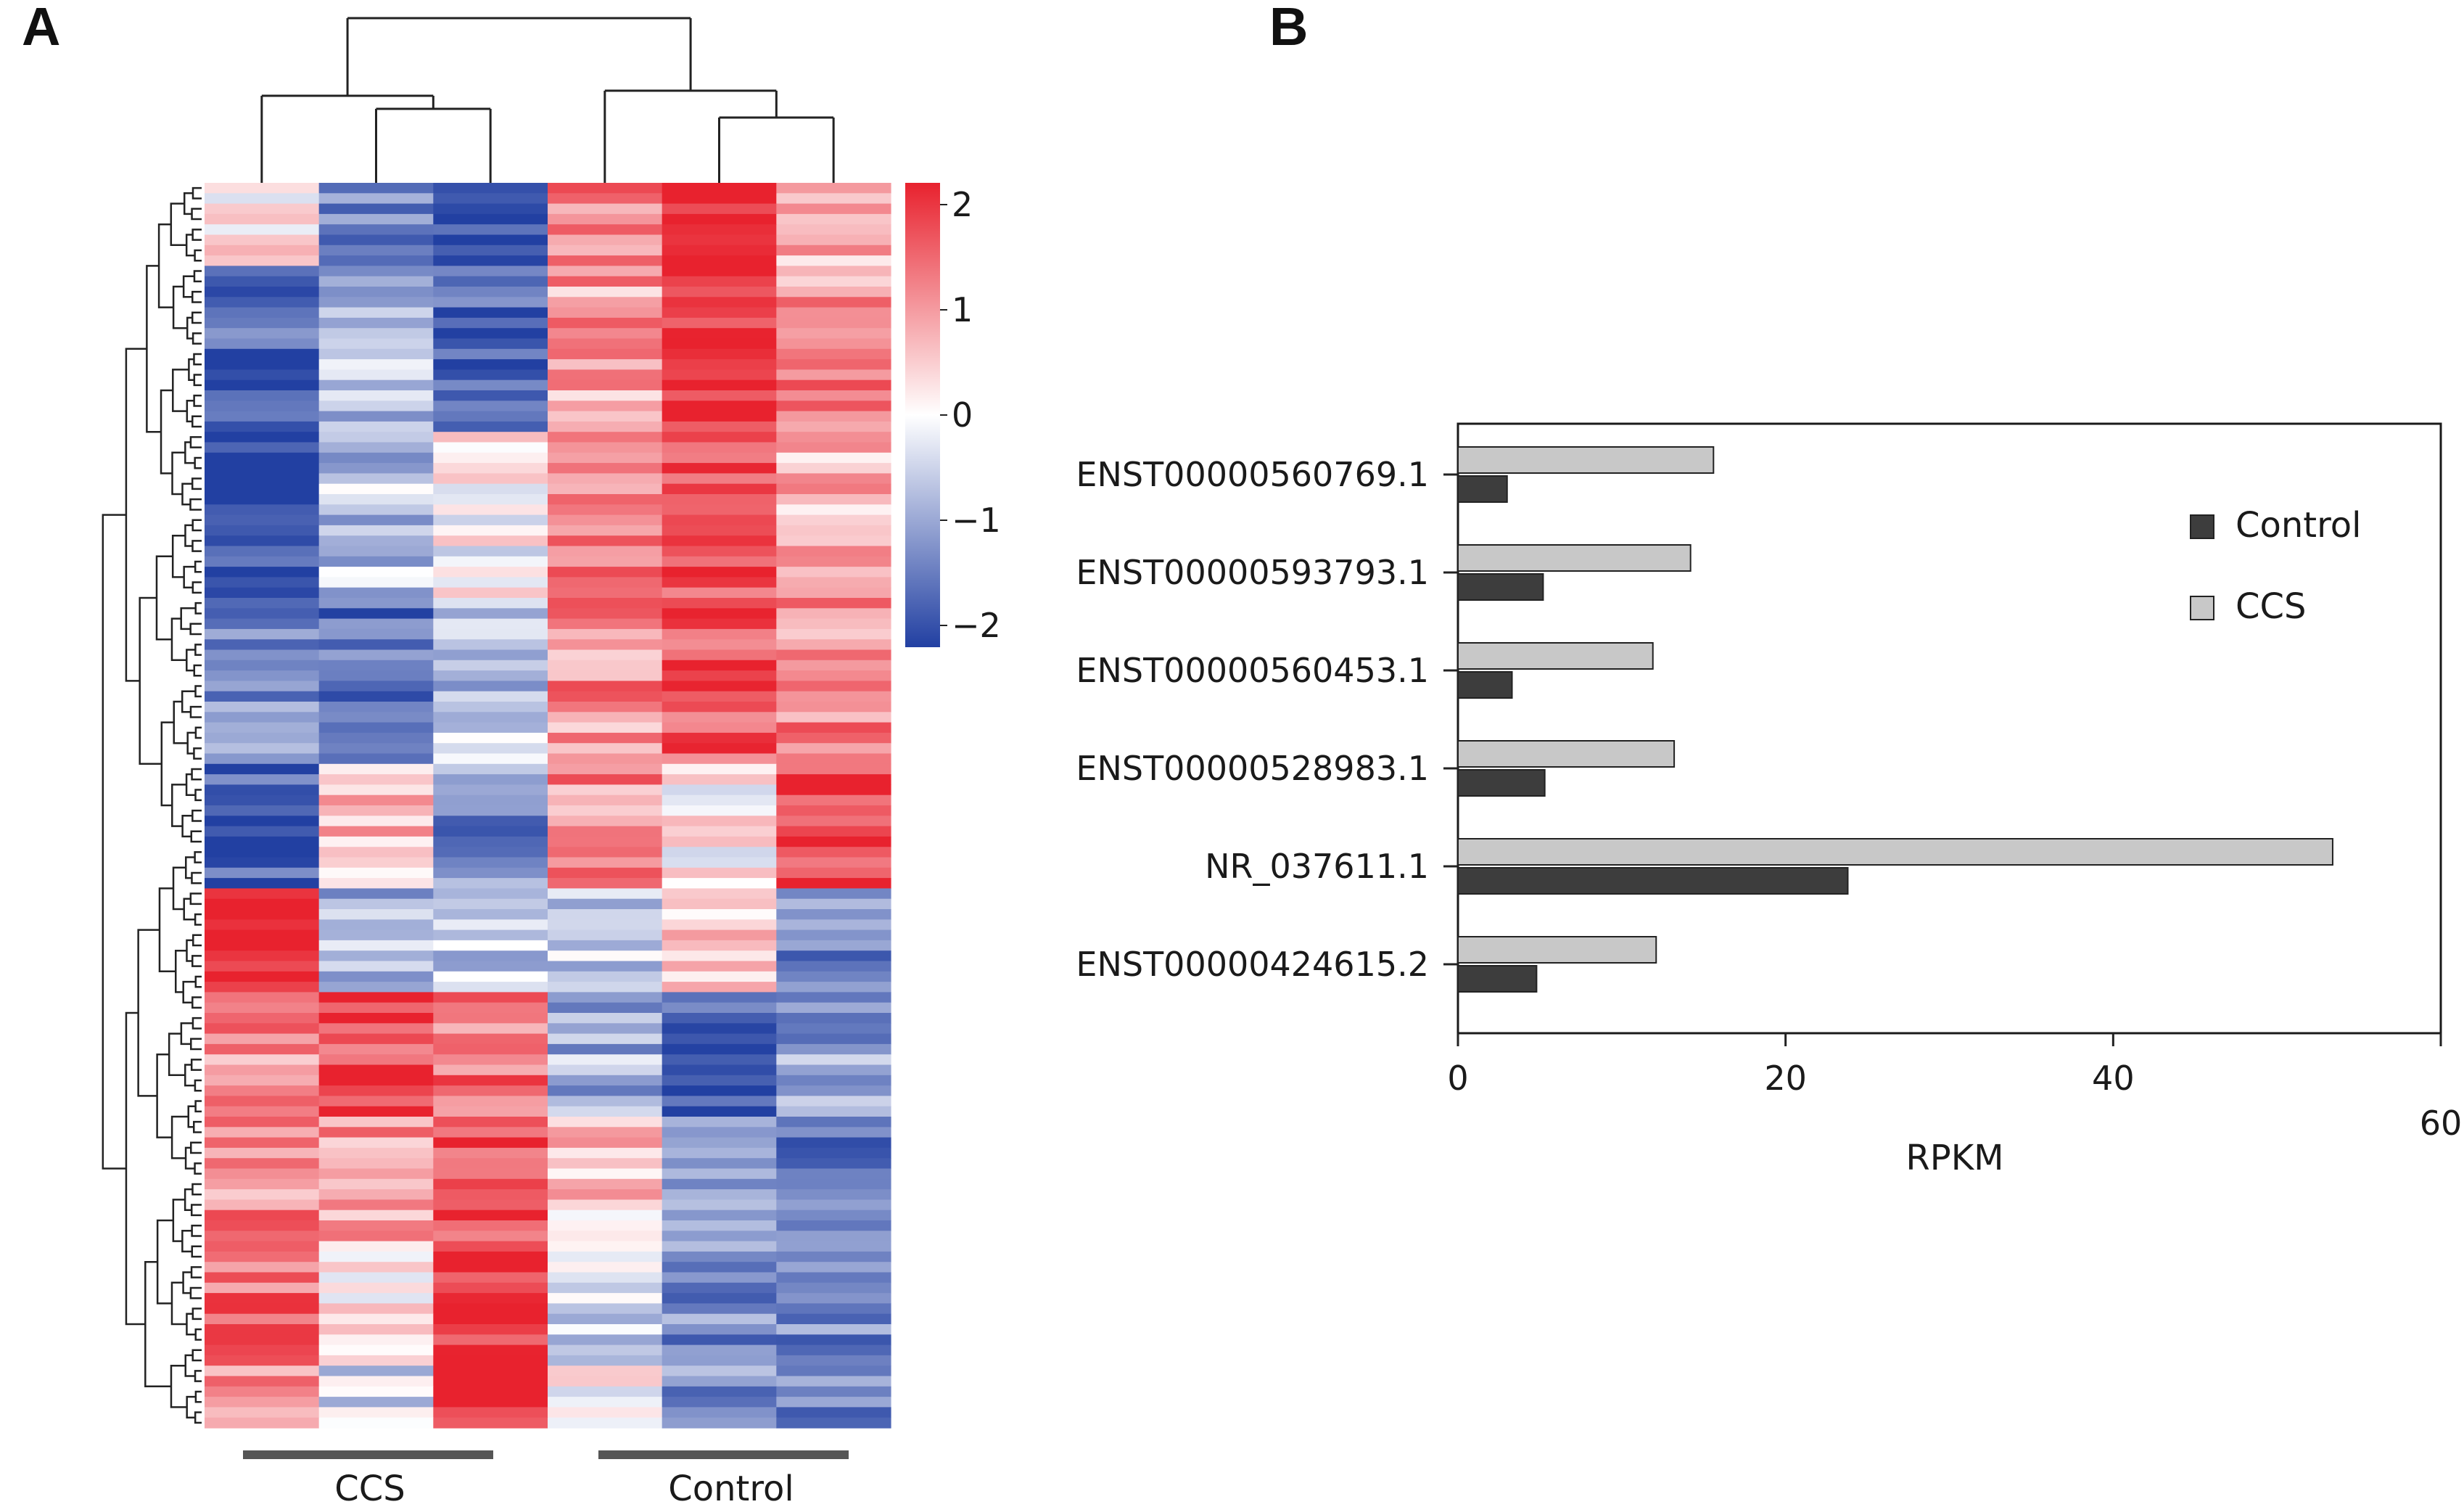  What do you see at coordinates (1252, 768) in the screenshot?
I see `category-label: ENST00000528983.1` at bounding box center [1252, 768].